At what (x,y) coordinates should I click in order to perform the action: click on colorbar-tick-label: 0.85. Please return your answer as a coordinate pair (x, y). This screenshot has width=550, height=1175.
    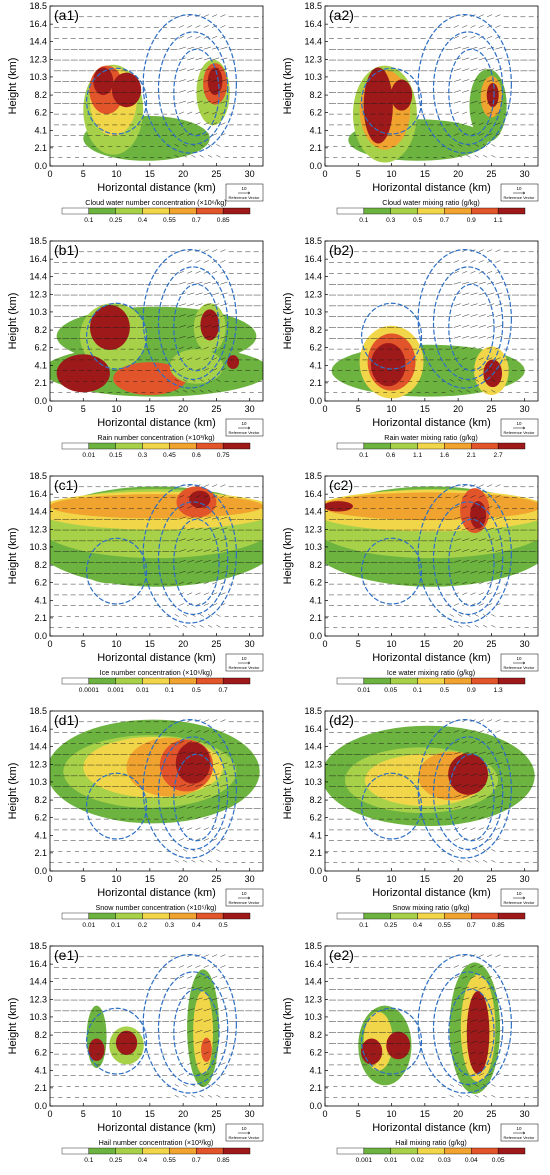
    Looking at the image, I should click on (223, 220).